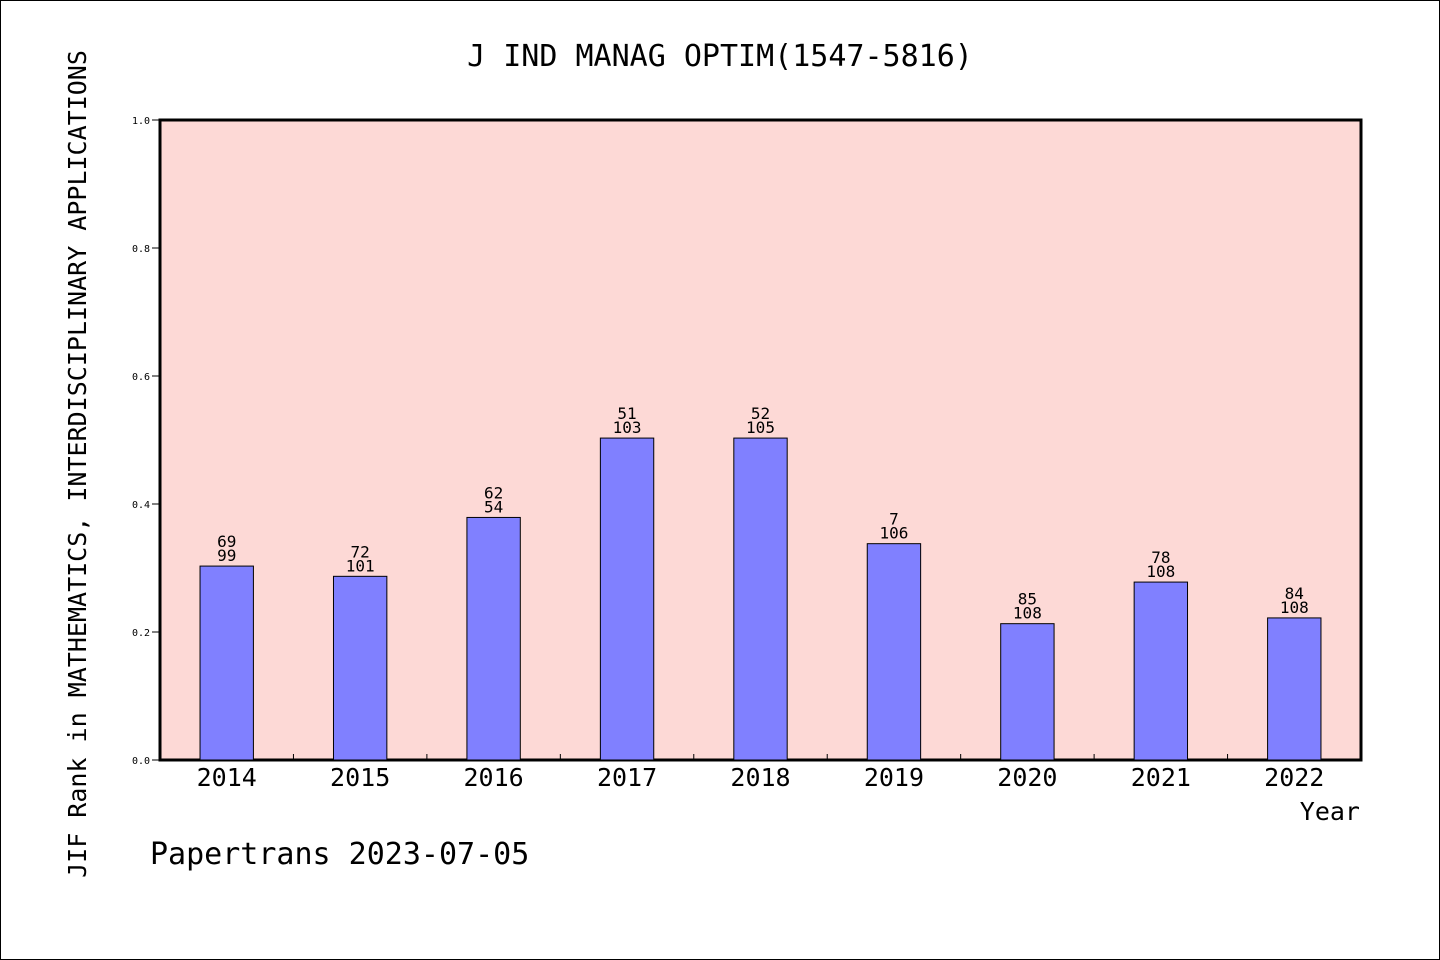 The image size is (1440, 960). Describe the element at coordinates (146, 441) in the screenshot. I see `y-axis: 0.0 0.2 0.4 0.6 0.8 1.0` at that location.